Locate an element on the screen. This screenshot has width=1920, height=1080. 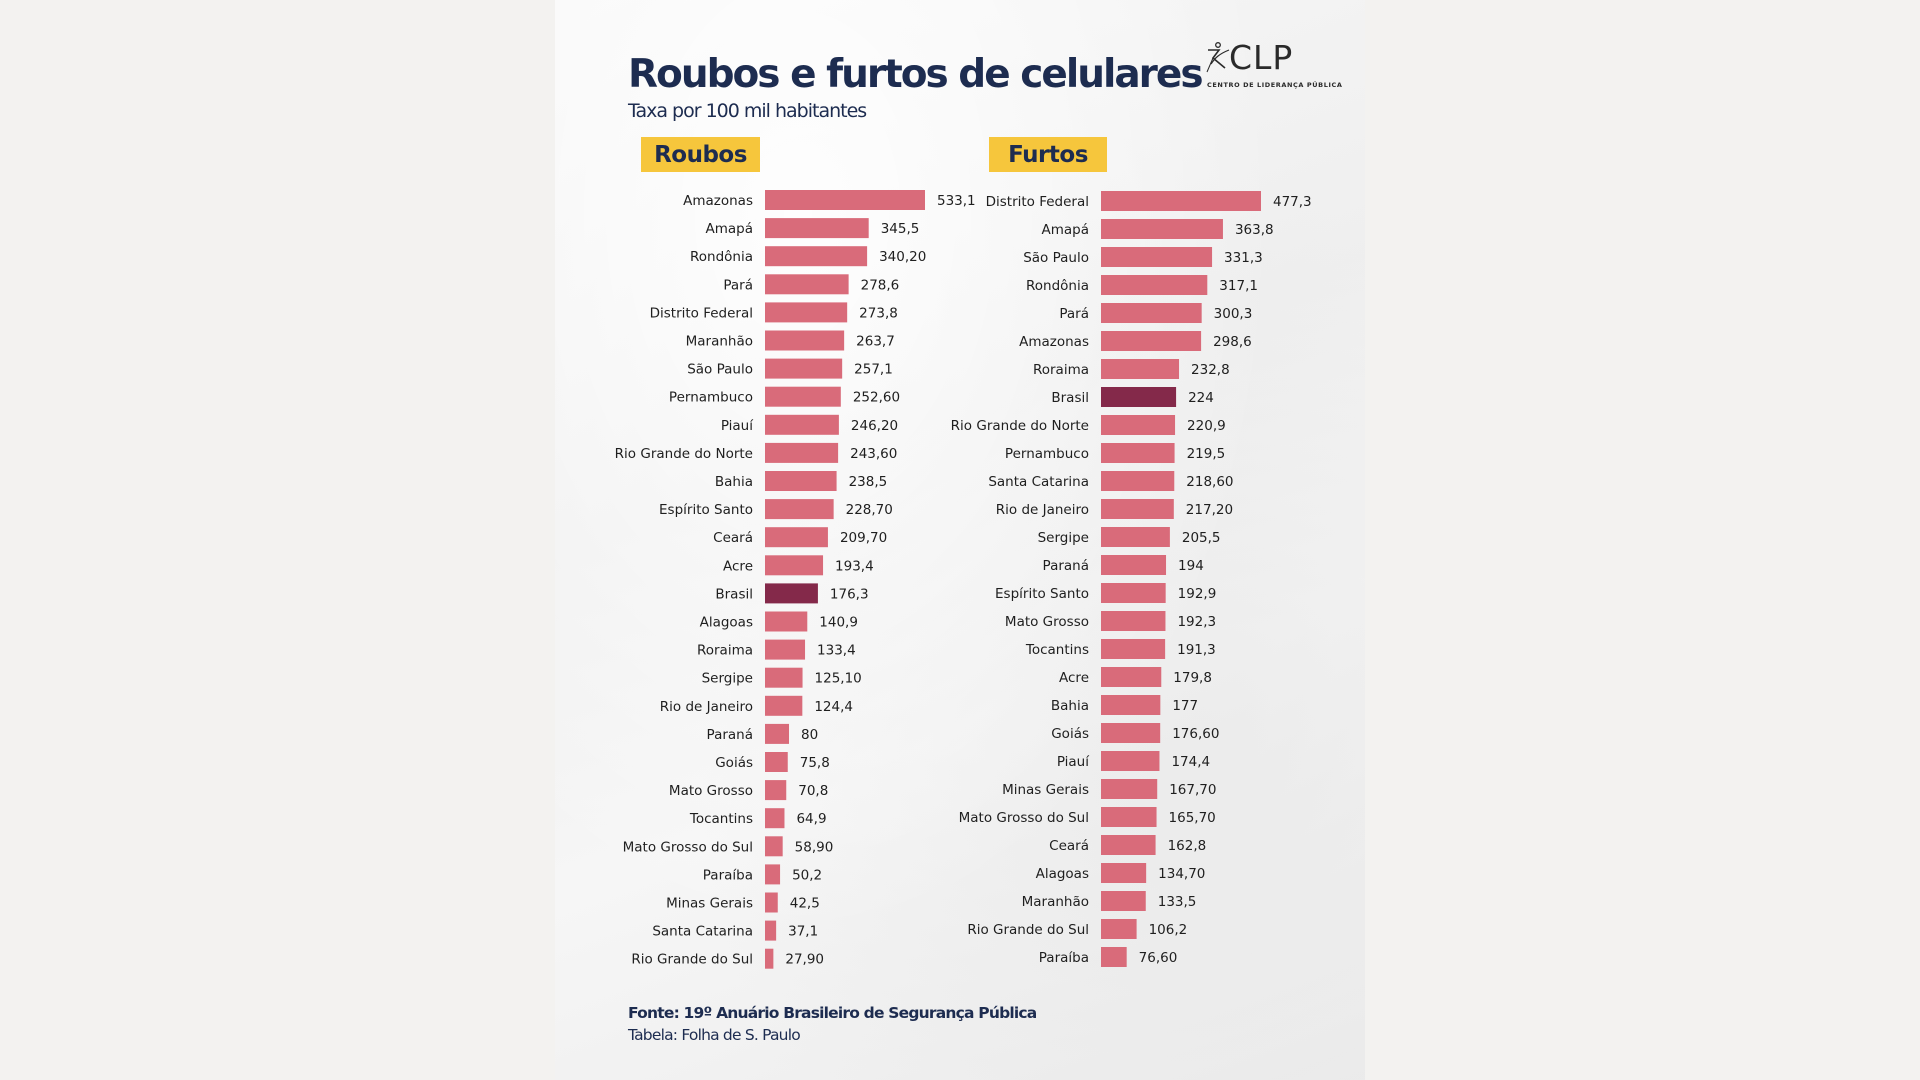
page-subtitle: Taxa por 100 mil habitantes is located at coordinates (747, 111).